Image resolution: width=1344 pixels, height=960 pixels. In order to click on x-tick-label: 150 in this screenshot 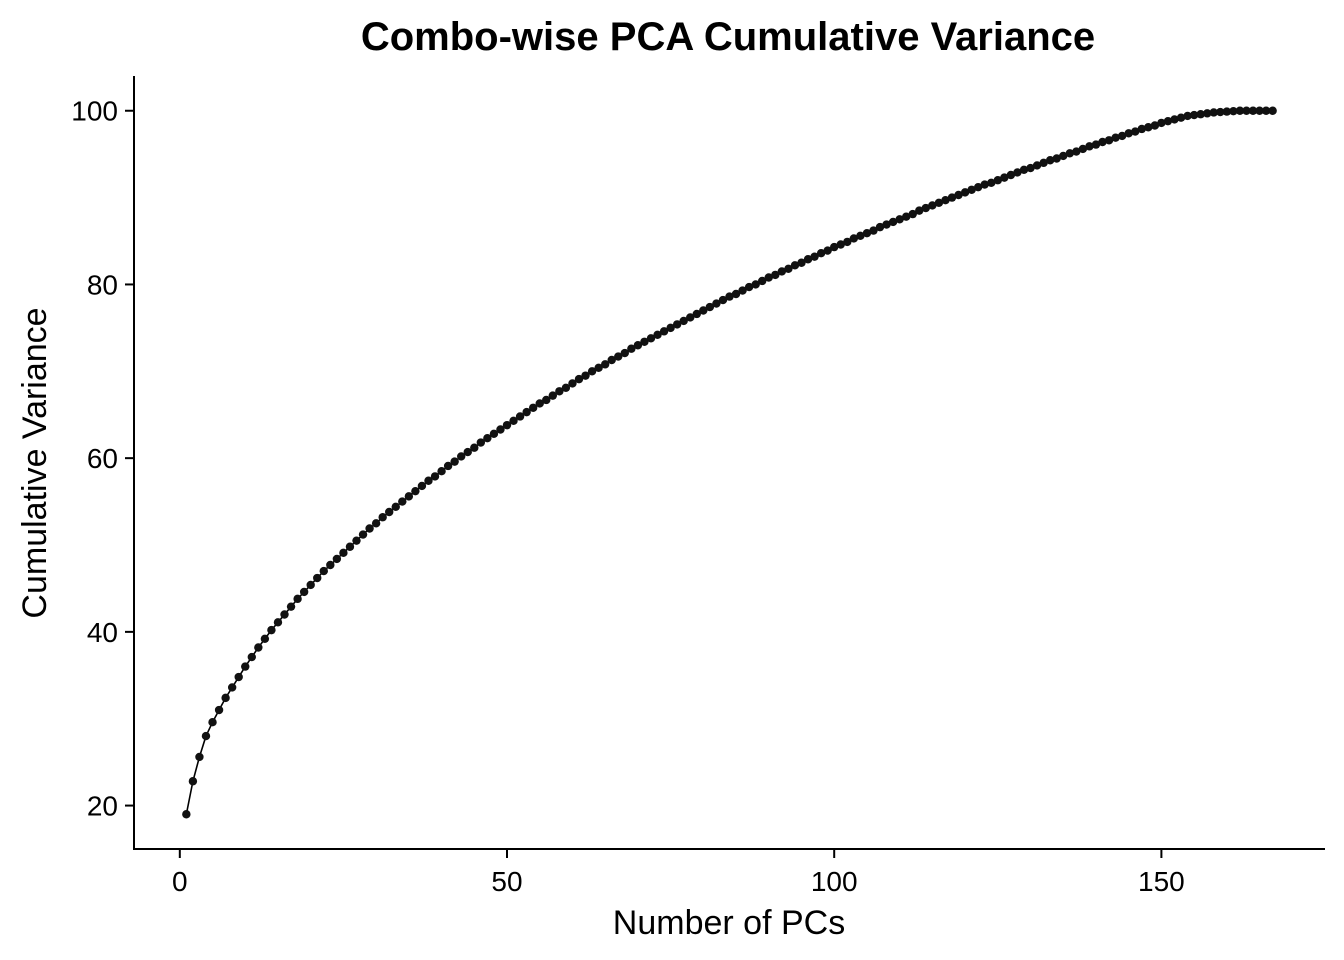, I will do `click(1161, 881)`.